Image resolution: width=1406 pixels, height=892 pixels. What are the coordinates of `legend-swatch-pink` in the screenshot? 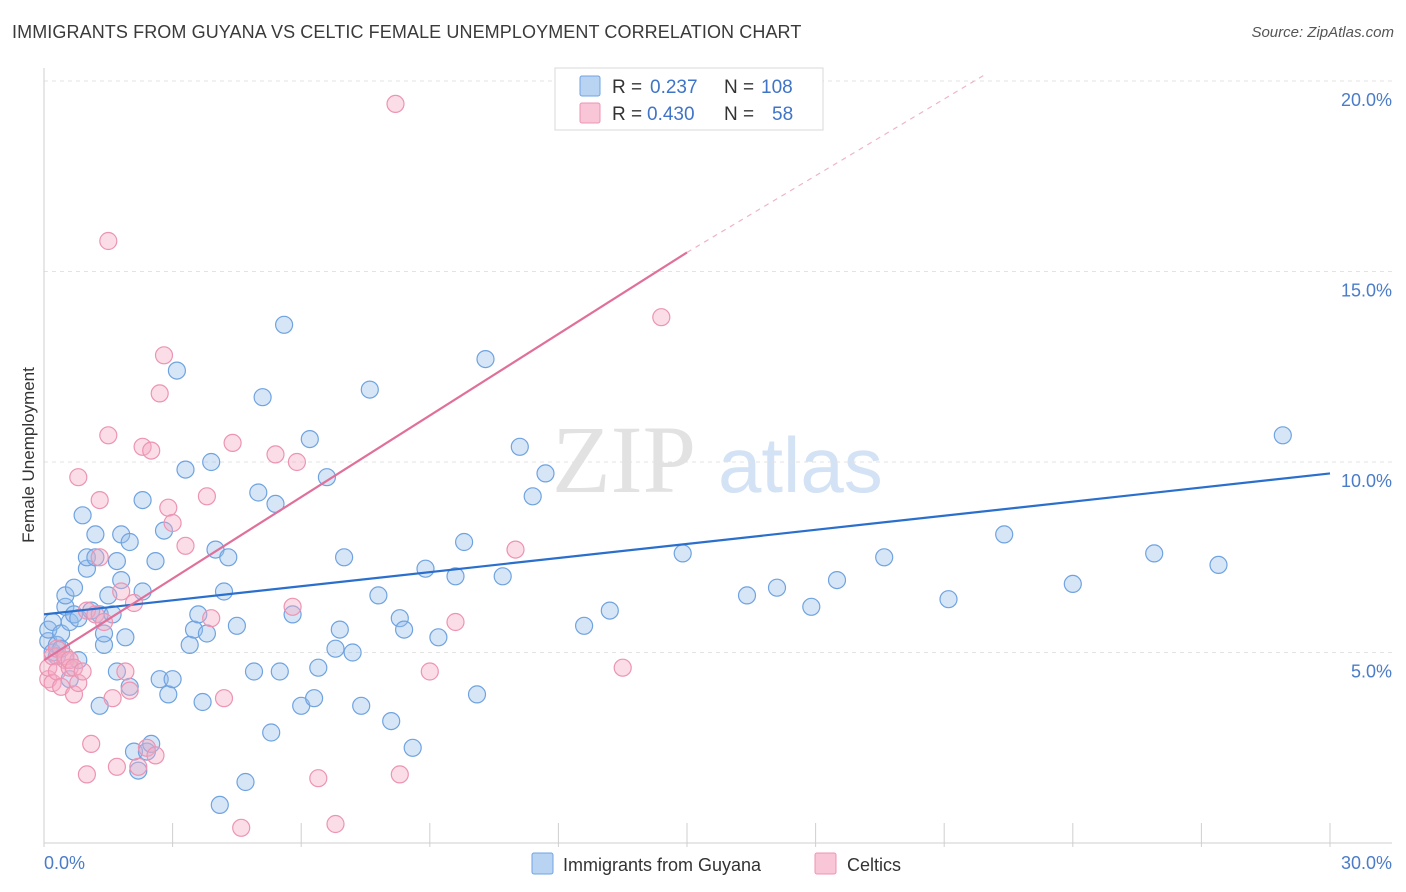 It's located at (590, 113).